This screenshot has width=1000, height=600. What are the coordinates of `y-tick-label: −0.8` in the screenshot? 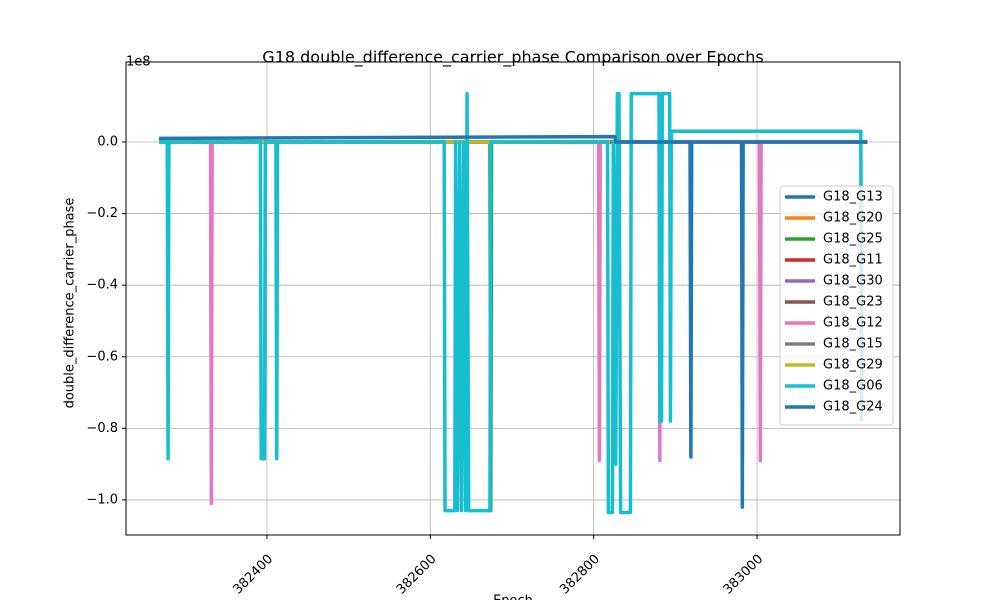 It's located at (102, 428).